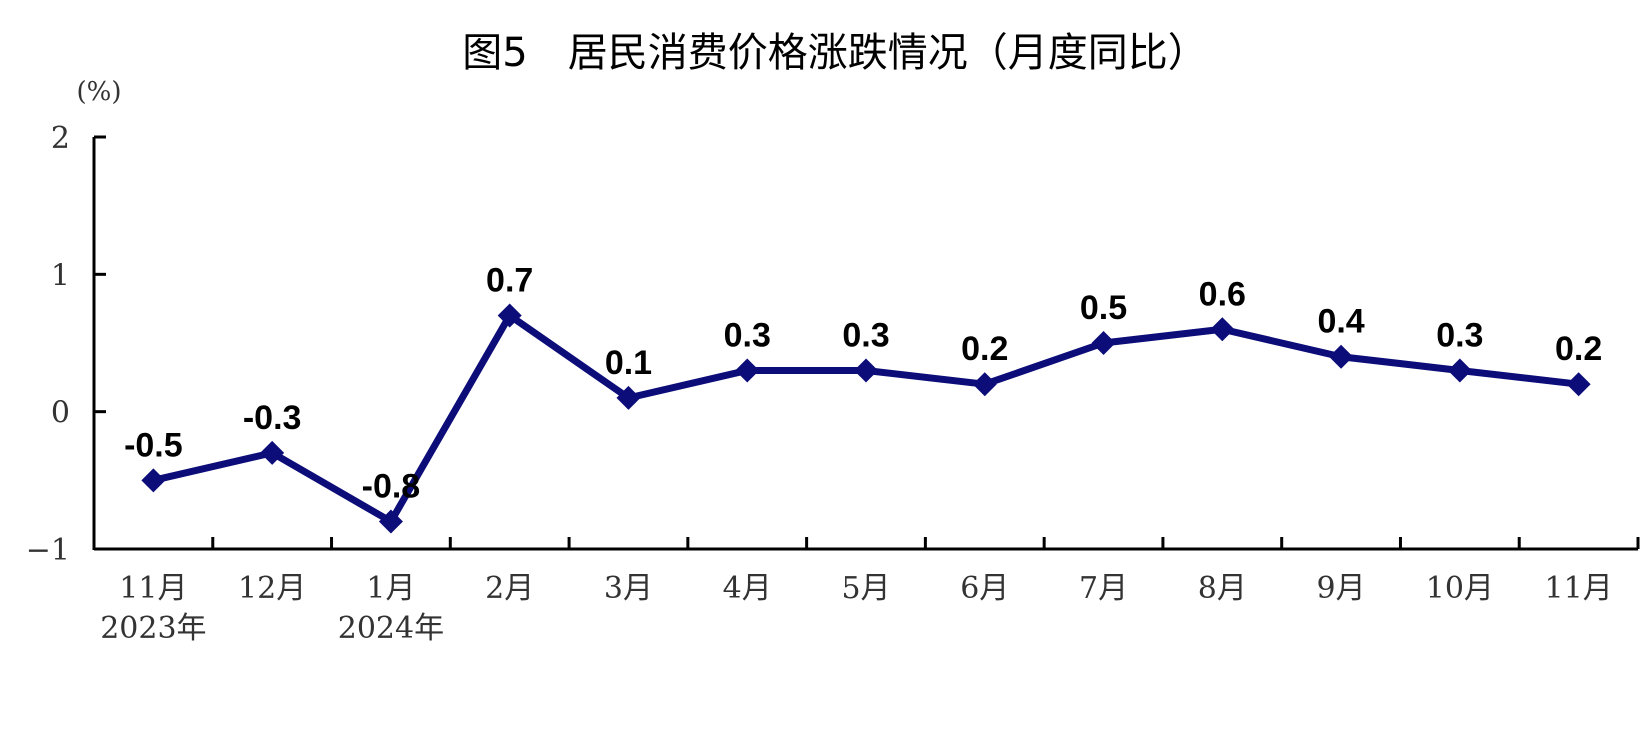  What do you see at coordinates (48, 550) in the screenshot?
I see `y-tick-label: −1` at bounding box center [48, 550].